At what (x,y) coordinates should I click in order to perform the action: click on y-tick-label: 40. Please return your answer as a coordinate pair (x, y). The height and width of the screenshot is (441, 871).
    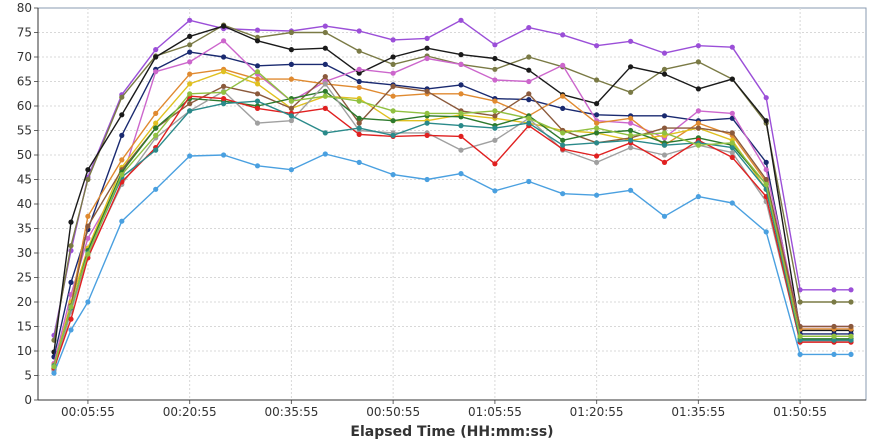
    Looking at the image, I should click on (24, 204).